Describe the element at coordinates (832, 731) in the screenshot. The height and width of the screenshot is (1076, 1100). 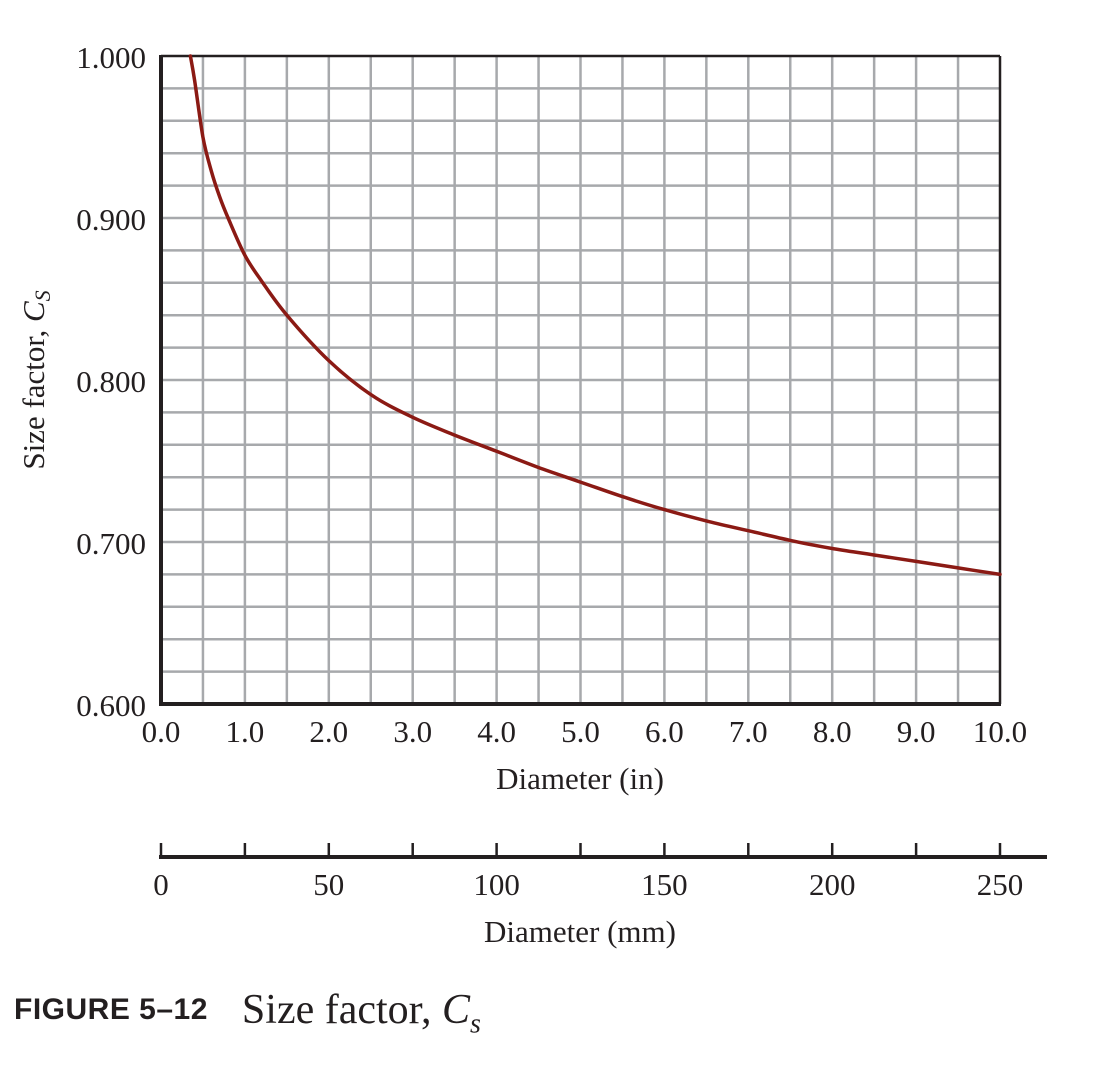
I see `x-tick-label: 8.0` at that location.